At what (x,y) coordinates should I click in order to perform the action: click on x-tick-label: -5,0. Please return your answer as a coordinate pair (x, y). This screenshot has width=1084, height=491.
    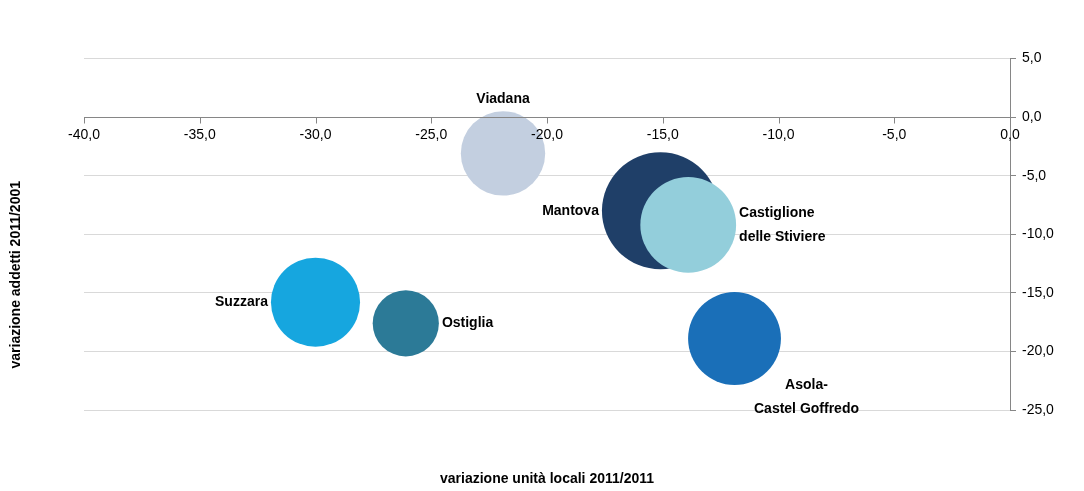
    Looking at the image, I should click on (894, 134).